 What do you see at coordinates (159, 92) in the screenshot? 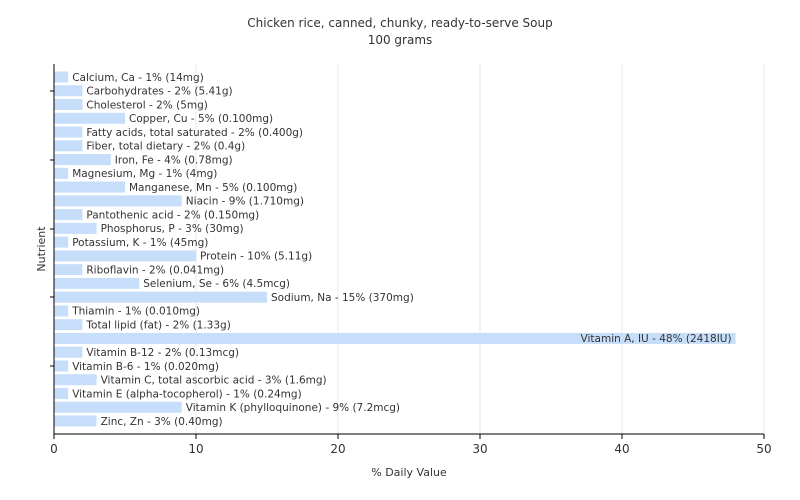
I see `bar-label: Carbohydrates - 2% (5.41g)` at bounding box center [159, 92].